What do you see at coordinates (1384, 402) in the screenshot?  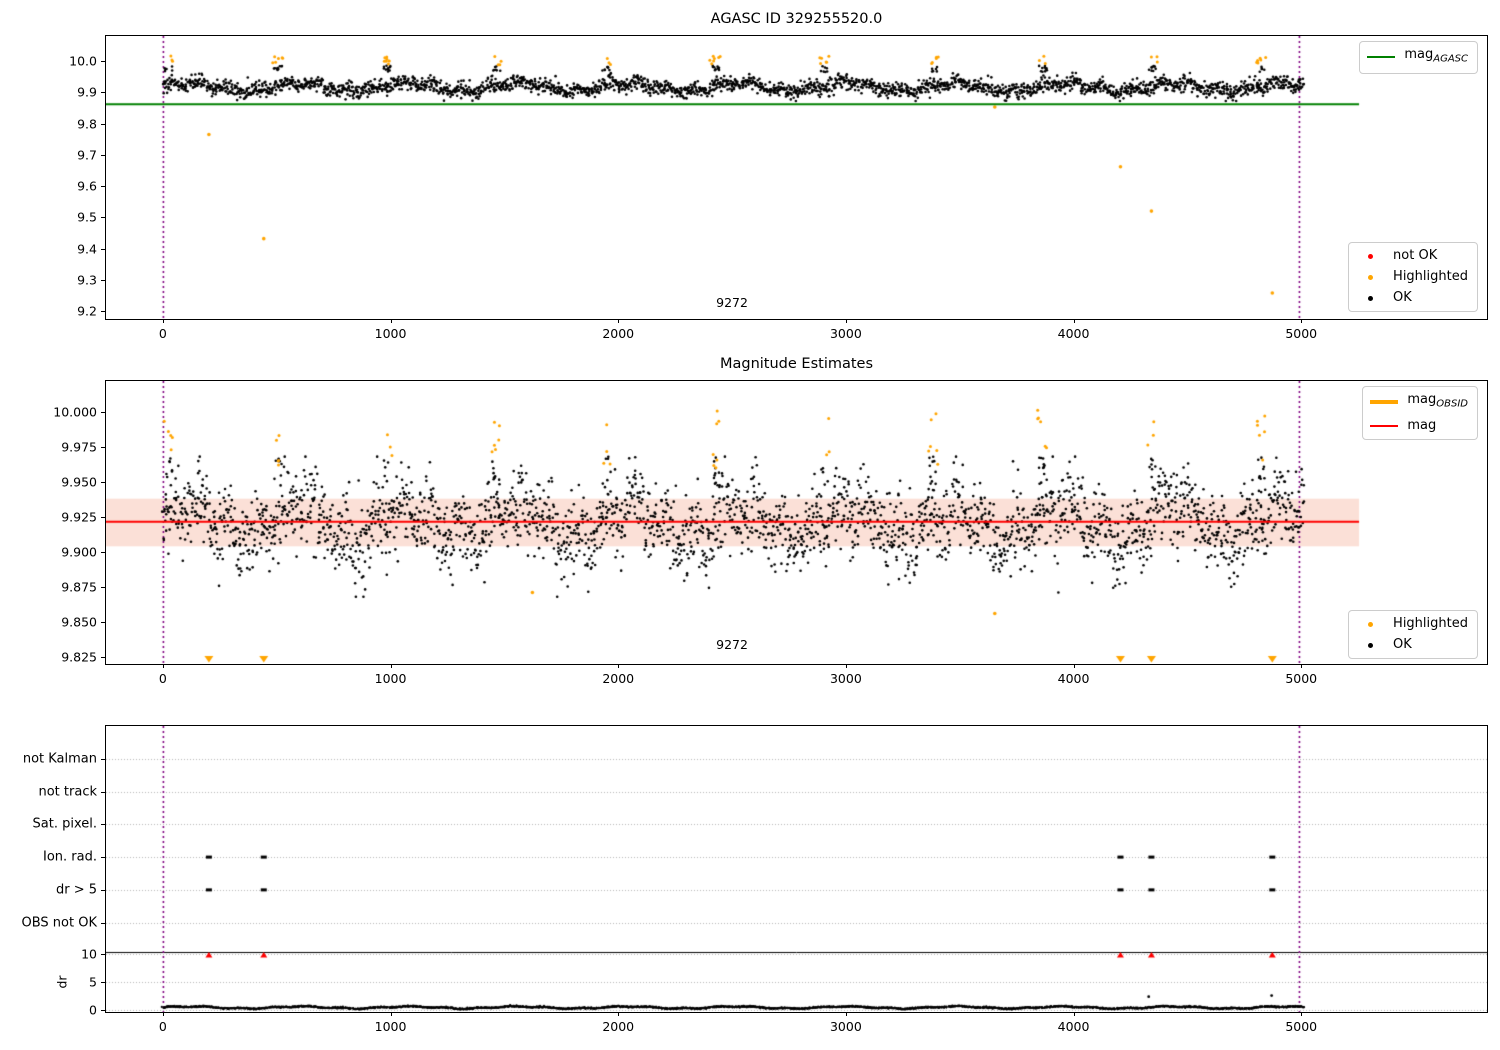 I see `orange-line-swatch` at bounding box center [1384, 402].